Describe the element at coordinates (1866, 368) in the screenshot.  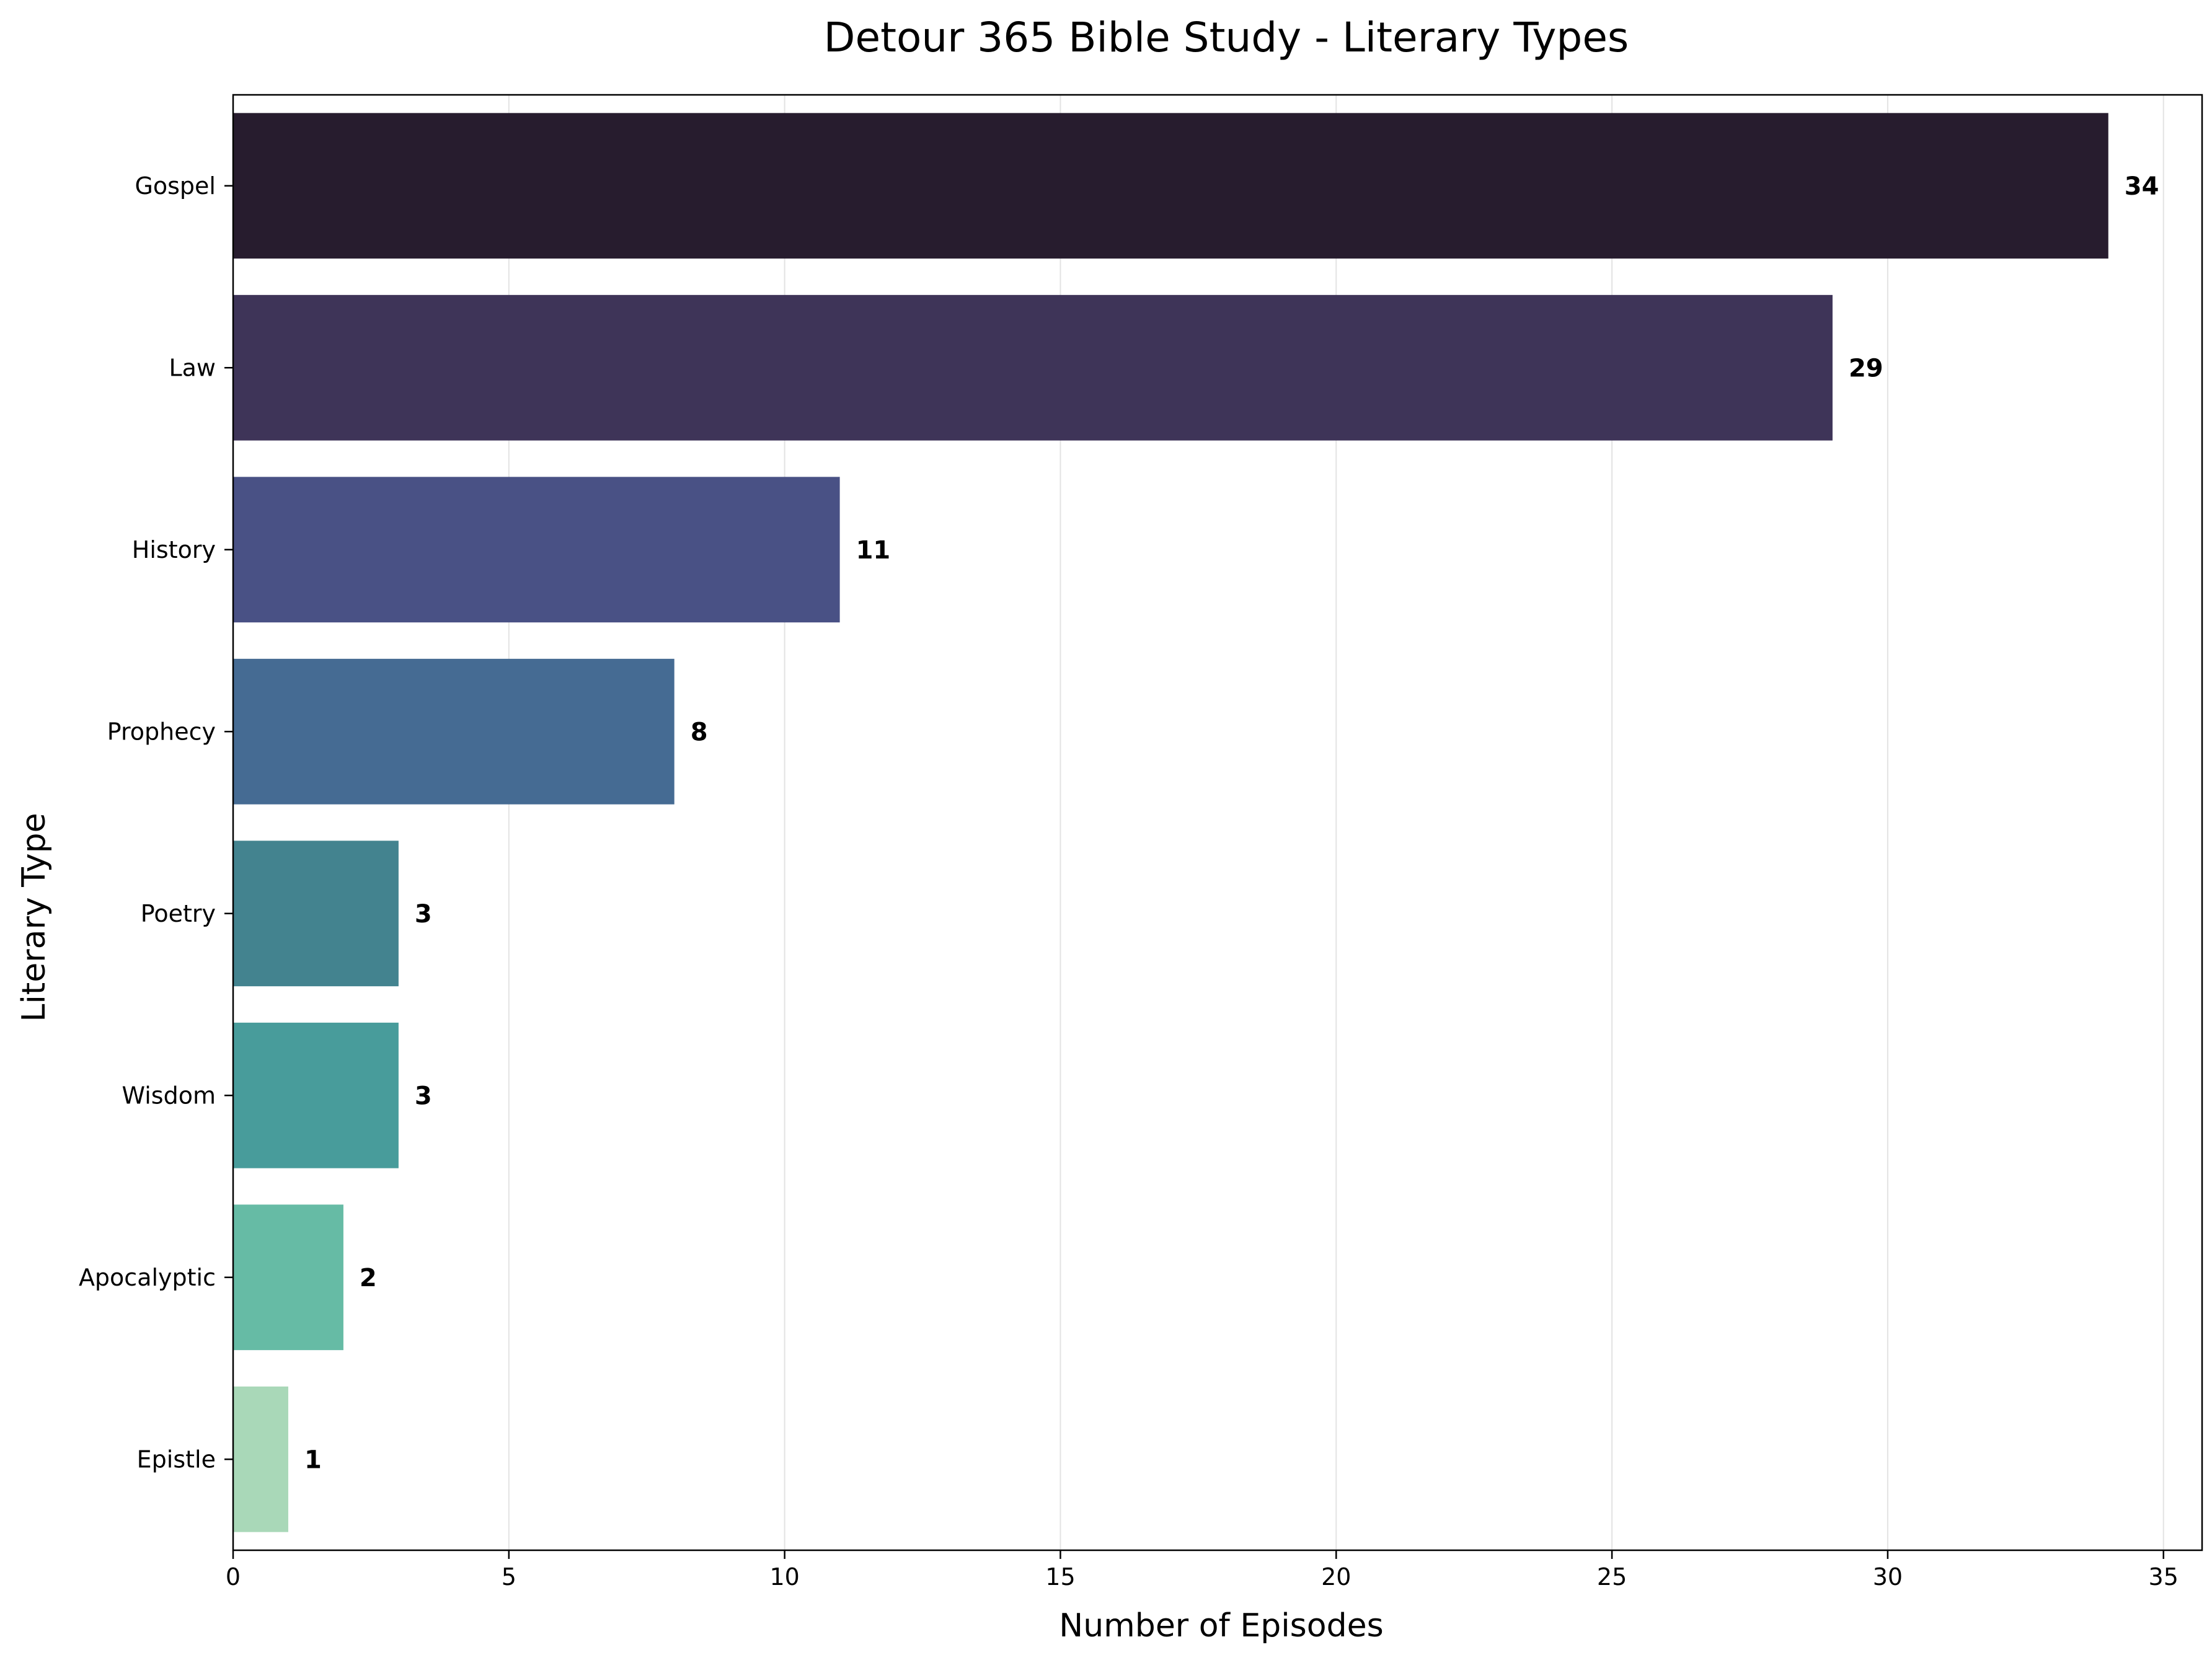
I see `bar-value-label-law: 29` at that location.